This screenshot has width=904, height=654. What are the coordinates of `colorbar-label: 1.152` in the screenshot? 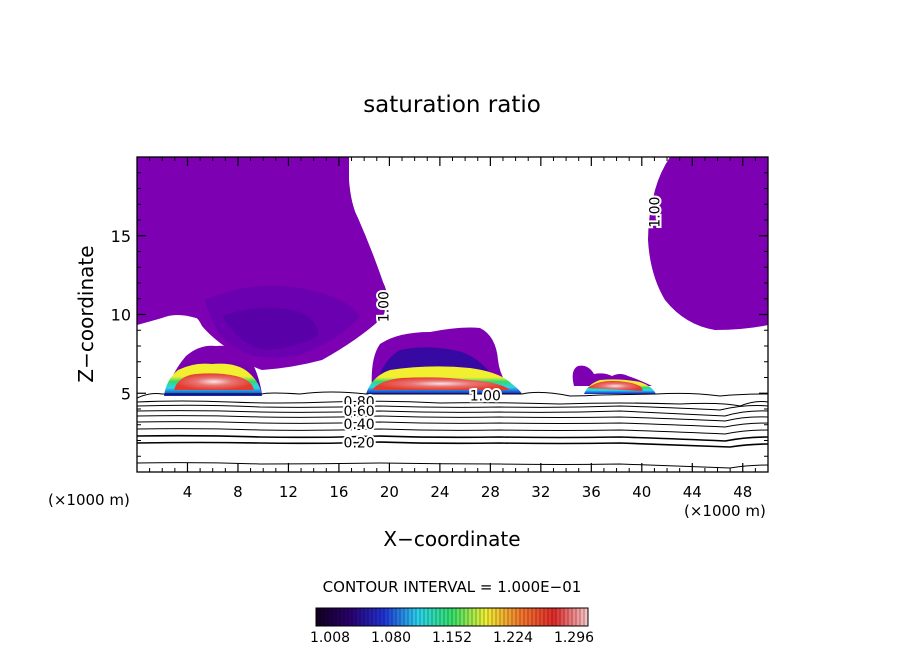 It's located at (452, 638).